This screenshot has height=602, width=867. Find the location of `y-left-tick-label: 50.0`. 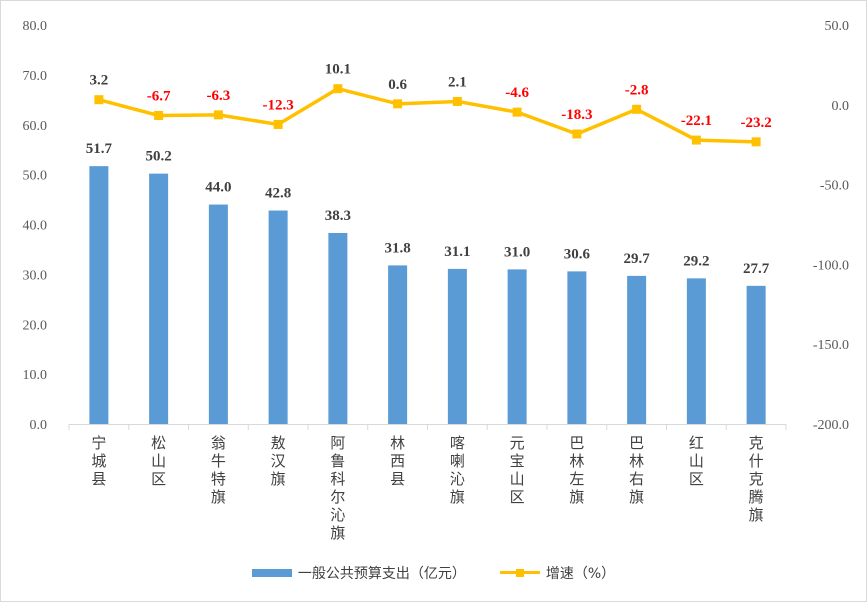

y-left-tick-label: 50.0 is located at coordinates (35, 176).